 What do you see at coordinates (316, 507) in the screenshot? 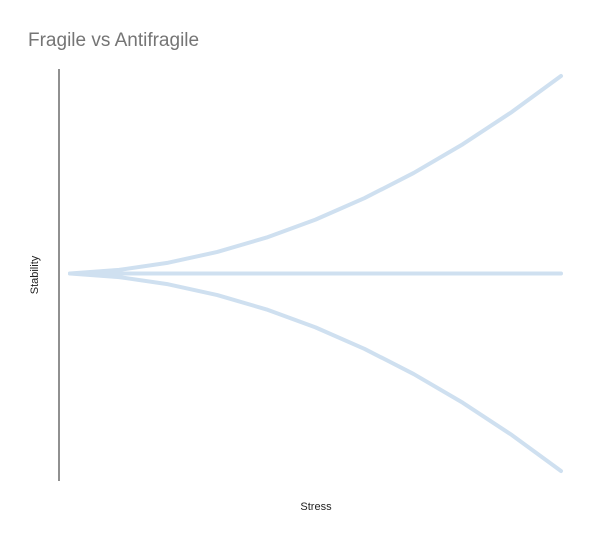
I see `x-axis-label: Stress` at bounding box center [316, 507].